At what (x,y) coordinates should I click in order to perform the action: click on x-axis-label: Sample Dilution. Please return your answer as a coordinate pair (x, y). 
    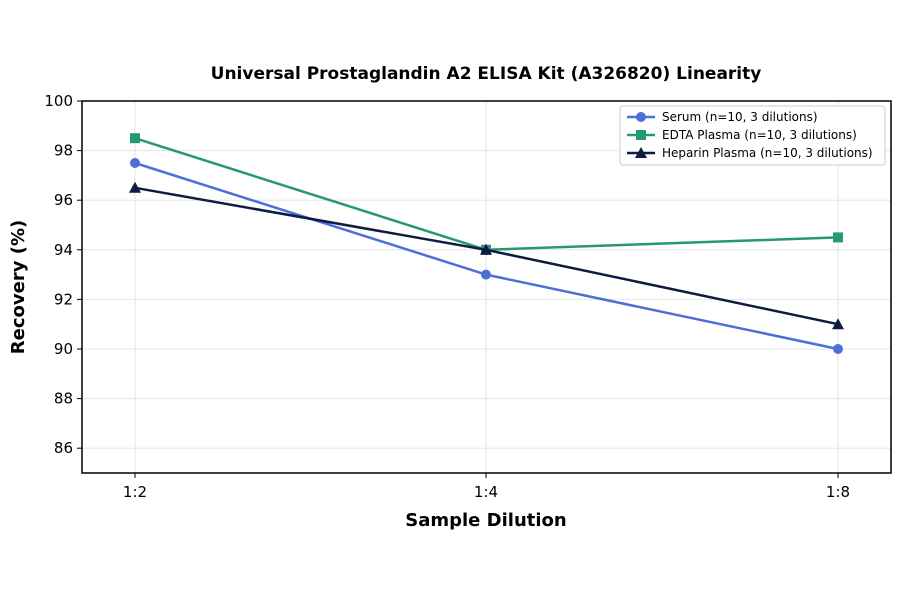
    Looking at the image, I should click on (485, 520).